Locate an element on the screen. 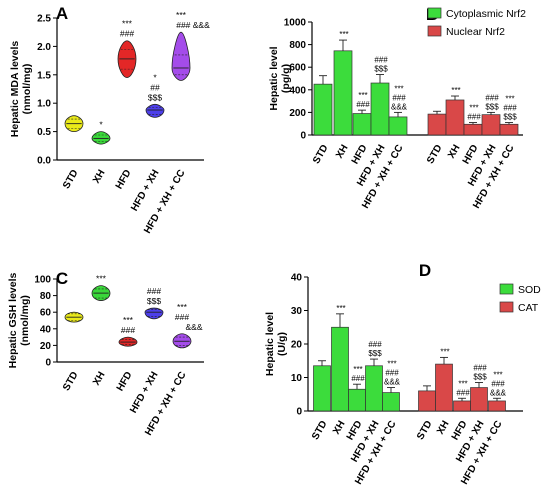 This screenshot has width=550, height=494. y-tick-label: 100 is located at coordinates (42, 280).